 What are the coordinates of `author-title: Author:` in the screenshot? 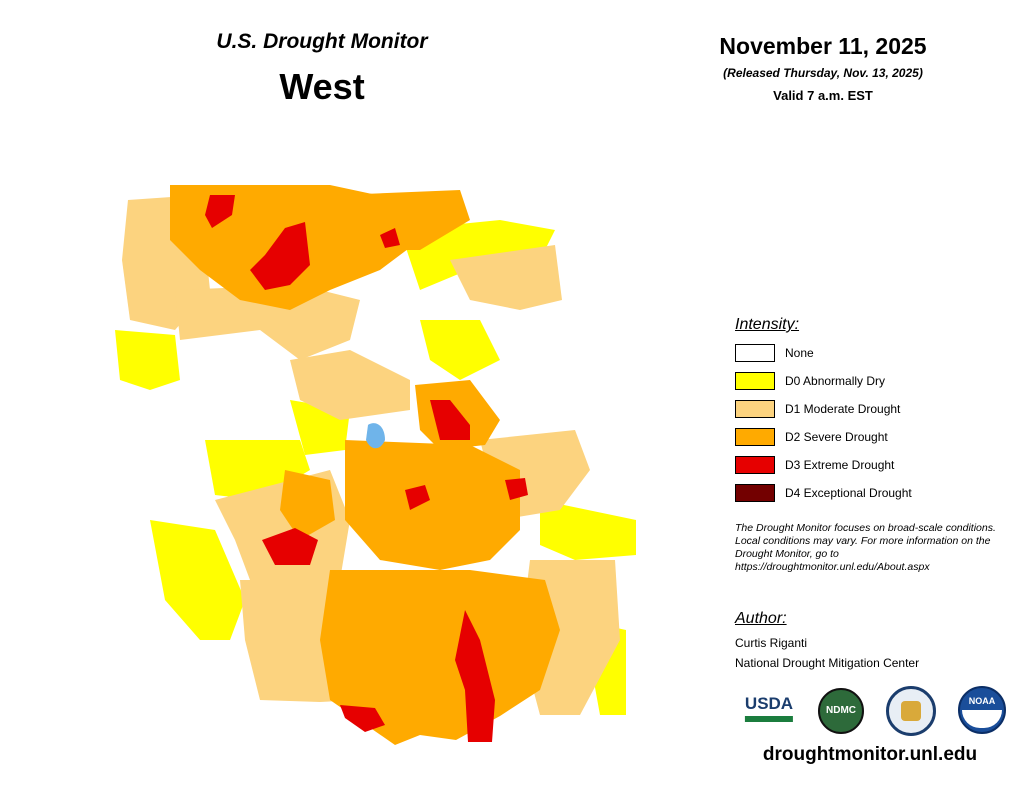 It's located at (761, 618).